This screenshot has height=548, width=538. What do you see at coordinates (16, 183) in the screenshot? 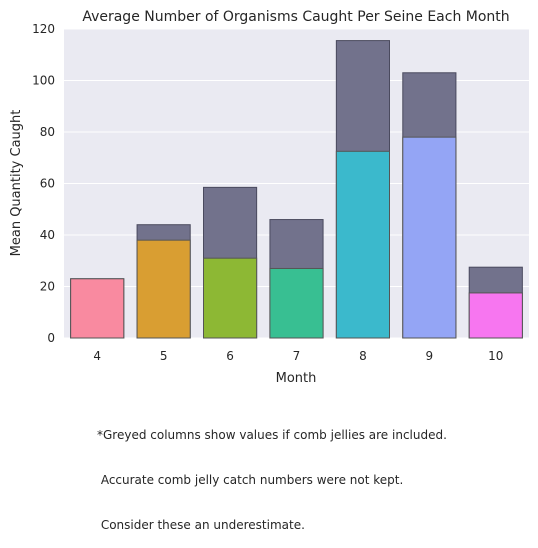
I see `y-axis-label: Mean Quantity Caught` at bounding box center [16, 183].